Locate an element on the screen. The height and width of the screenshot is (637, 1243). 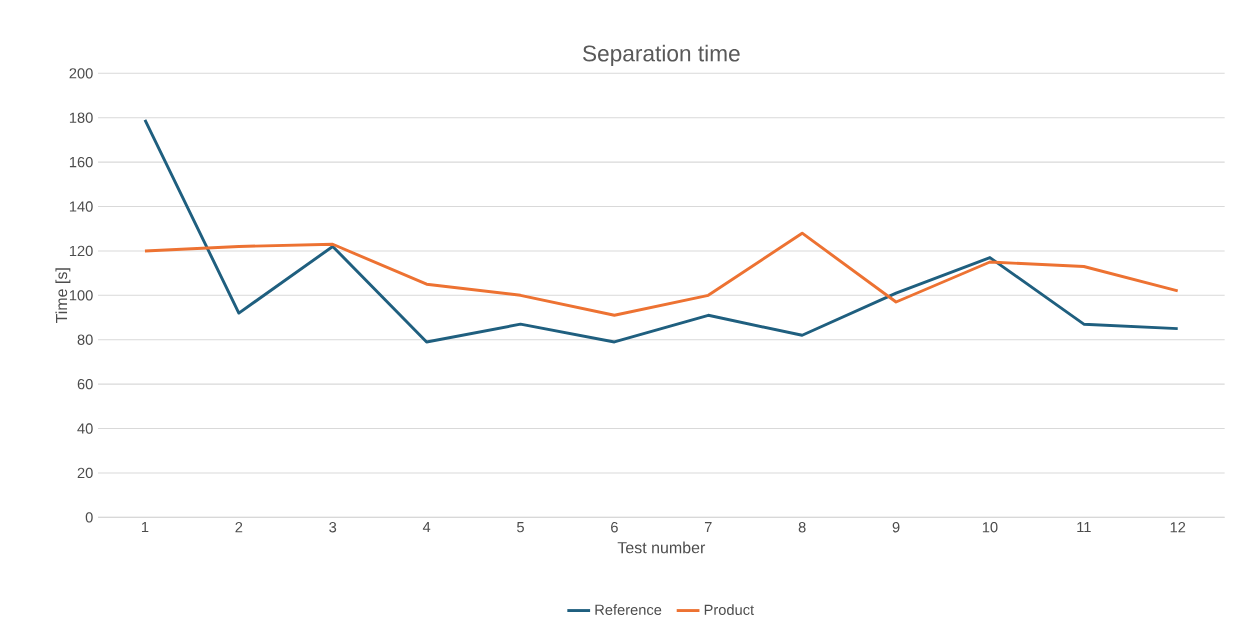
x-tick-label: 5 is located at coordinates (520, 527).